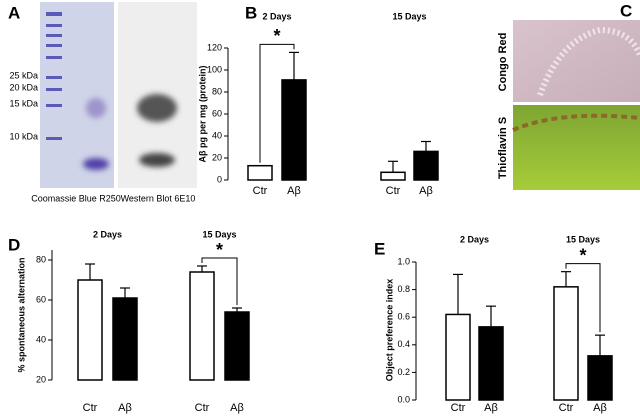 Image resolution: width=640 pixels, height=418 pixels. Describe the element at coordinates (403, 344) in the screenshot. I see `y-tick-label: 0.4` at that location.